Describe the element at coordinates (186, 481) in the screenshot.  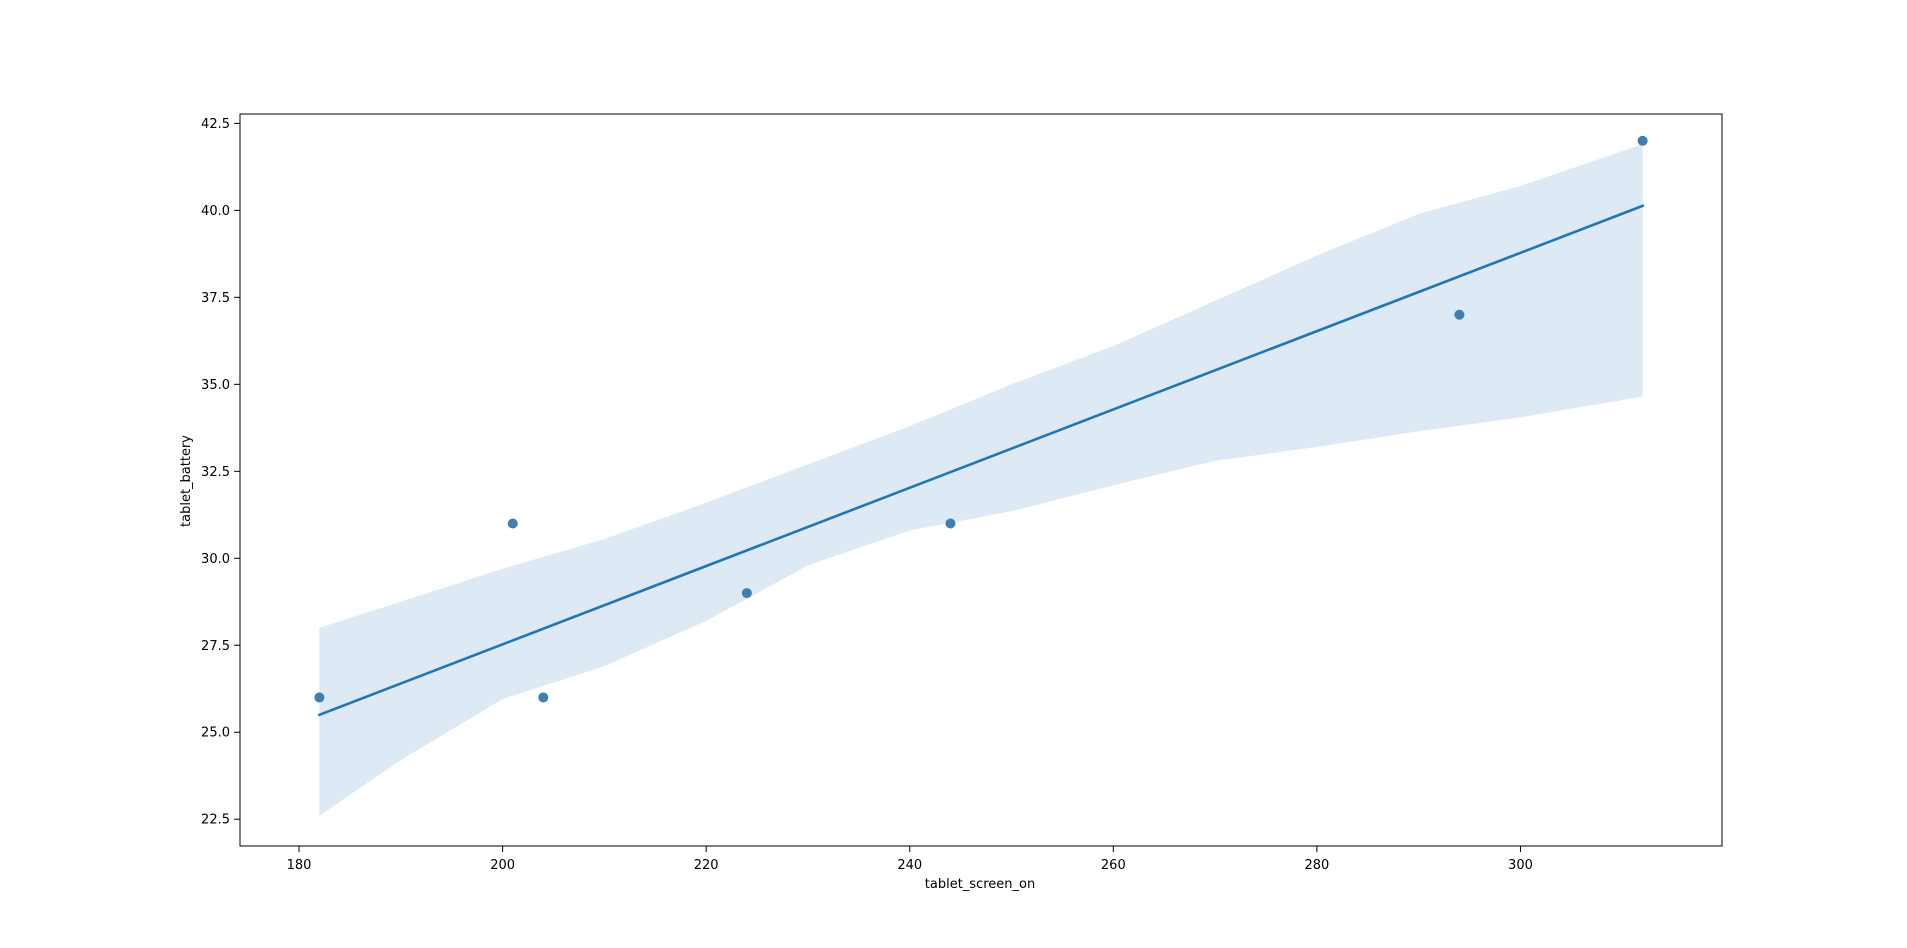
I see `y-axis-label: tablet_battery` at that location.